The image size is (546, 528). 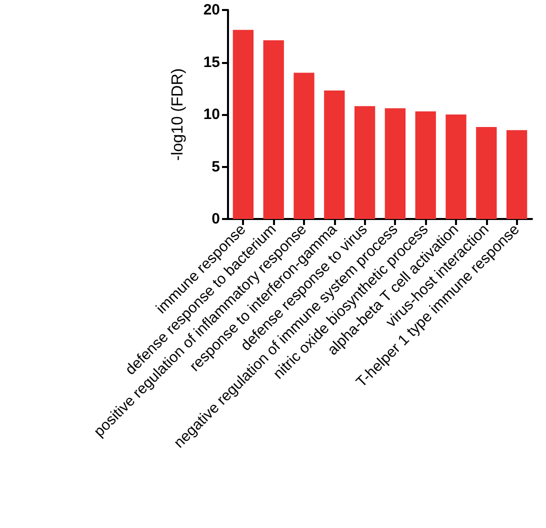 What do you see at coordinates (178, 114) in the screenshot?
I see `y-axis-title: -log10 (FDR)` at bounding box center [178, 114].